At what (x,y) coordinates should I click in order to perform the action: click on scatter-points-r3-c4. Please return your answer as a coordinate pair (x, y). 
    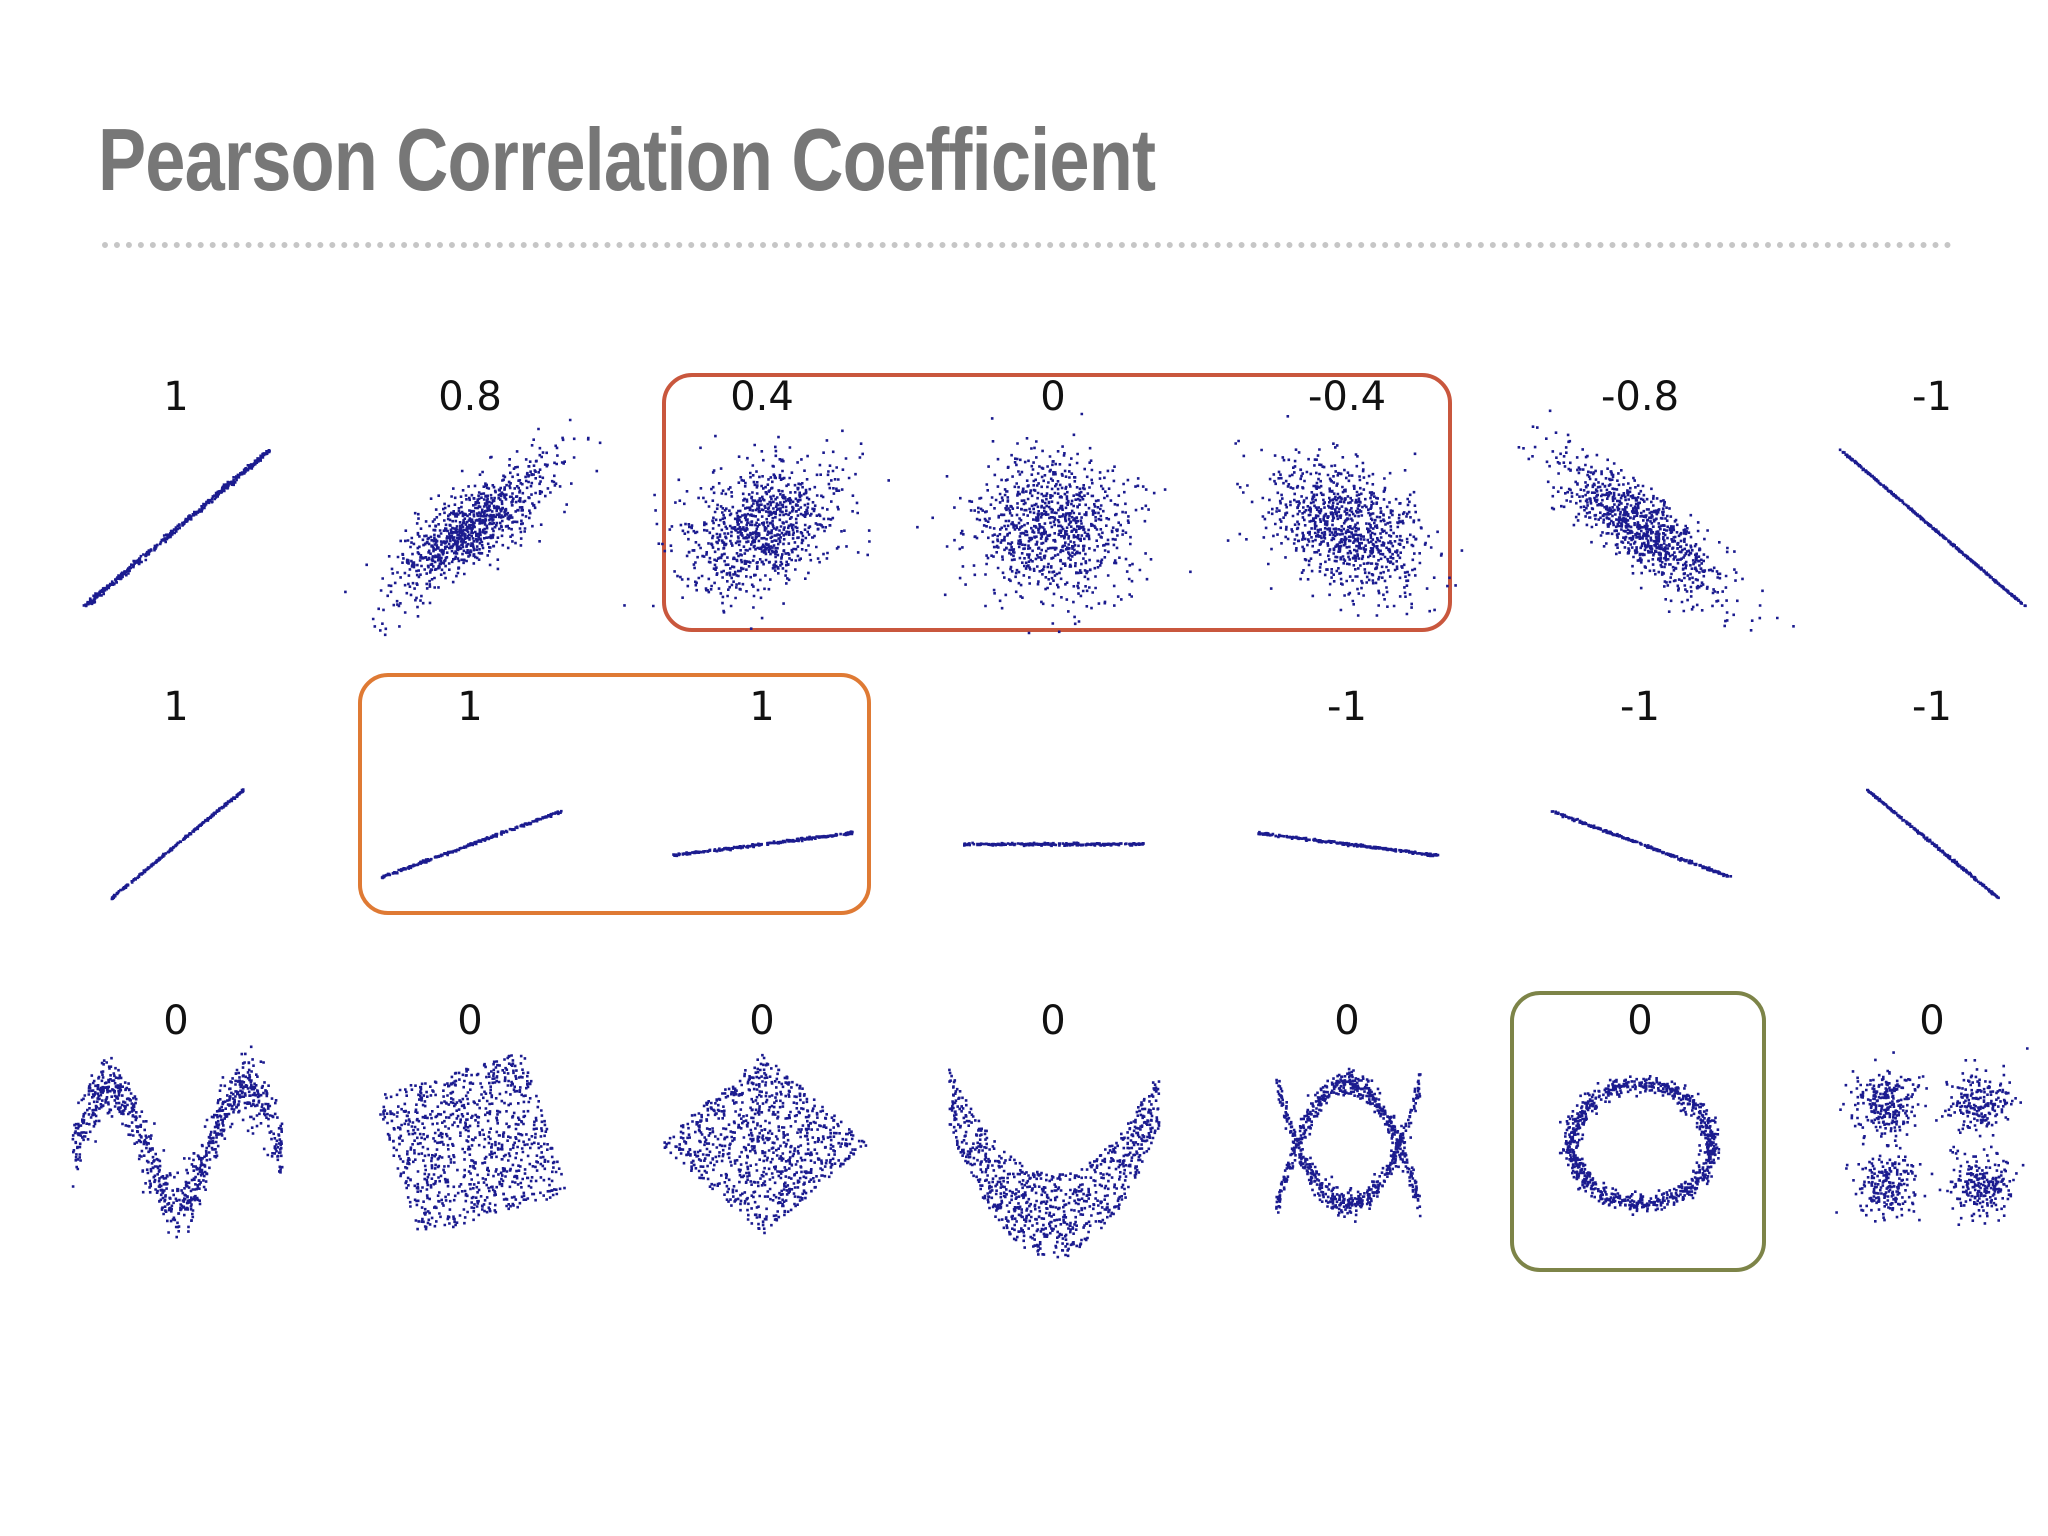
    Looking at the image, I should click on (1054, 1163).